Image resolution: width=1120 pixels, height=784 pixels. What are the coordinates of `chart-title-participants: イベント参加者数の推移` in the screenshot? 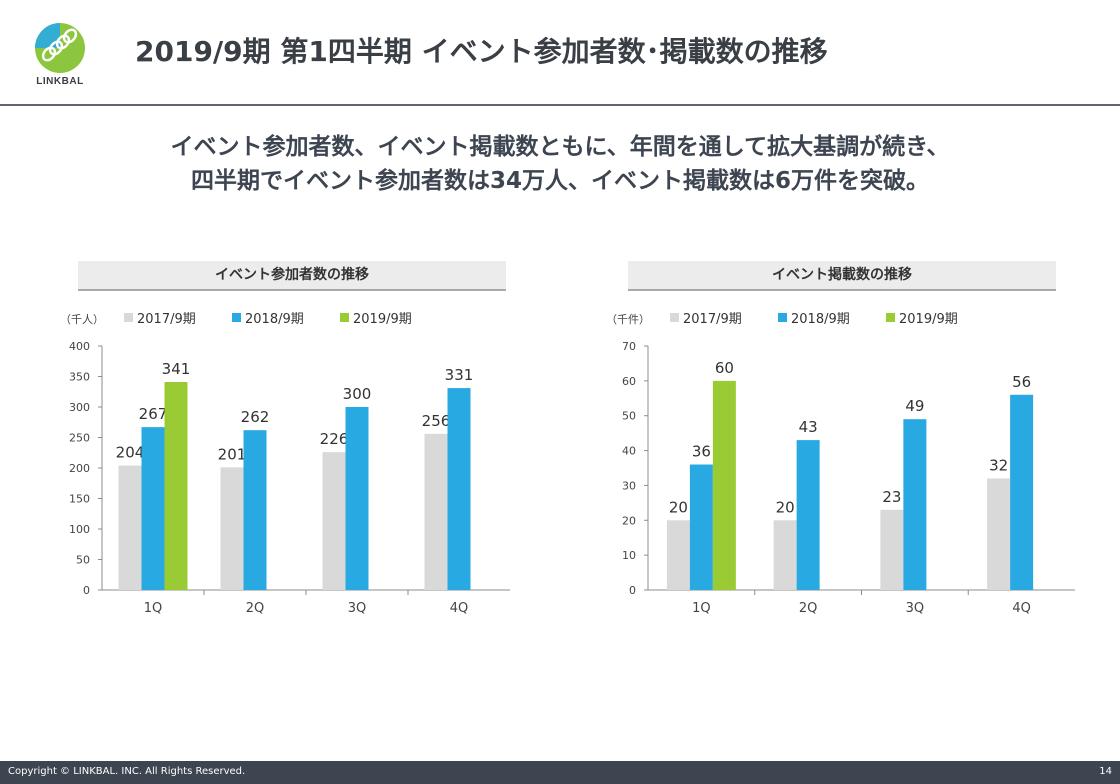 It's located at (292, 276).